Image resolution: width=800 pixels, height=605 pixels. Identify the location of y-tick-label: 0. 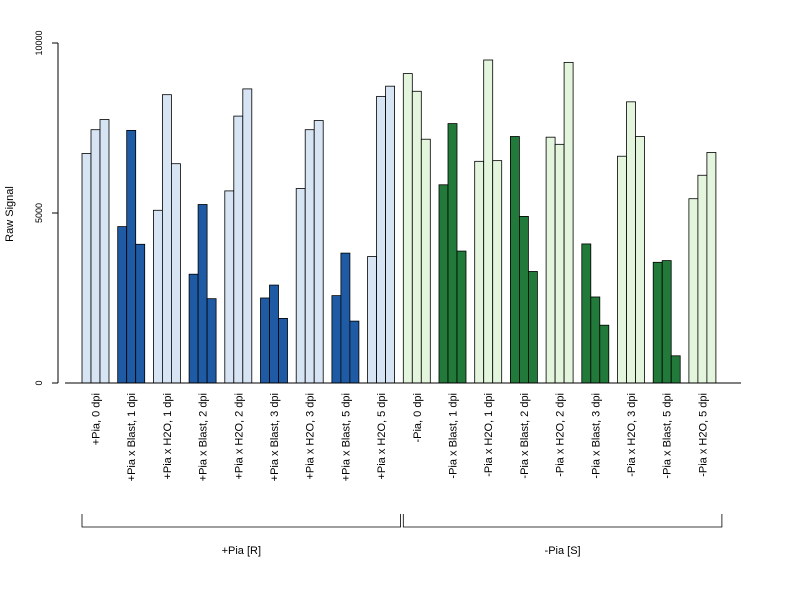
(39, 382).